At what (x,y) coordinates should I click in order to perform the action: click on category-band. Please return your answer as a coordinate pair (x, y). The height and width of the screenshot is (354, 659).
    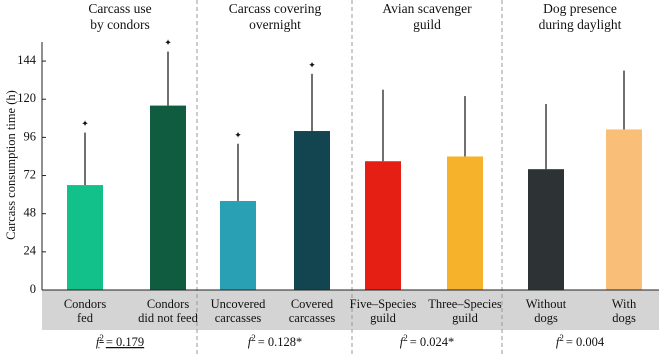
    Looking at the image, I should click on (350, 310).